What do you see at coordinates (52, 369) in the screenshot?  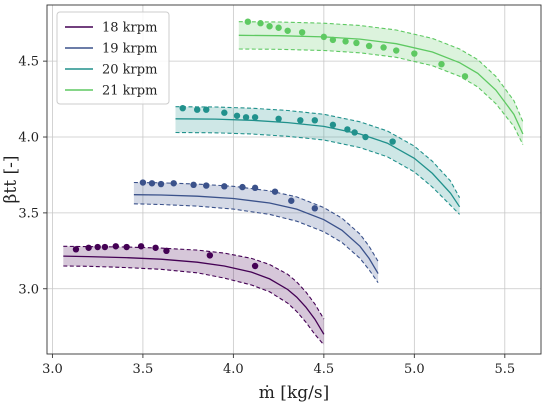 I see `x-tick-label: 3.0` at bounding box center [52, 369].